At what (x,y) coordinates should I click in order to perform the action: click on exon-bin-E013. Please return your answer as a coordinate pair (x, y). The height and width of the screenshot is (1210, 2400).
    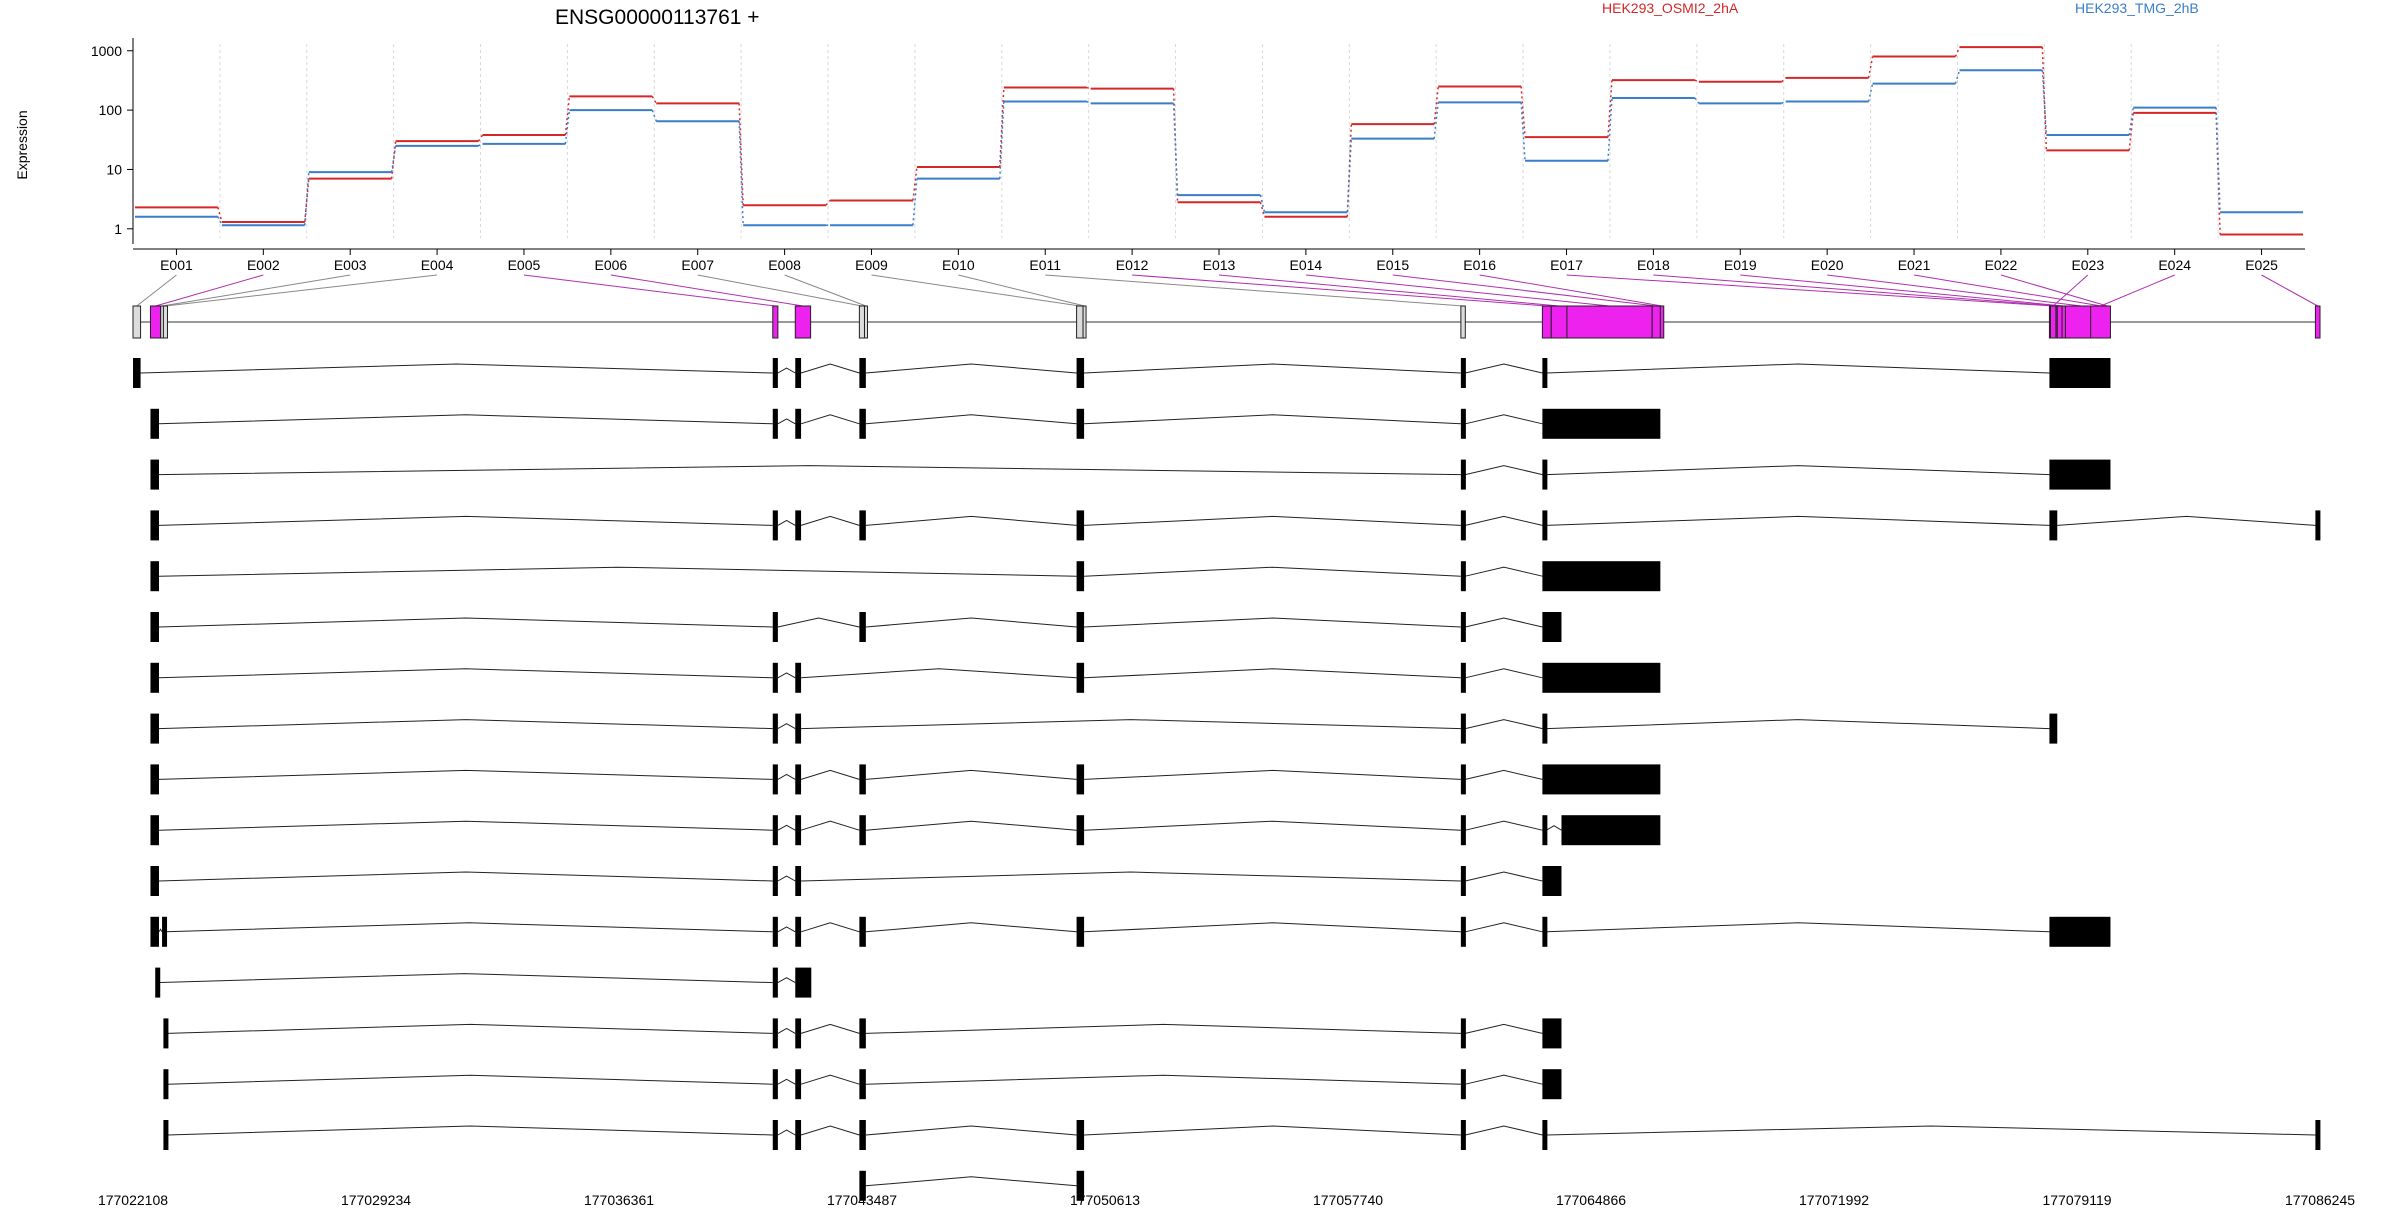
    Looking at the image, I should click on (1559, 322).